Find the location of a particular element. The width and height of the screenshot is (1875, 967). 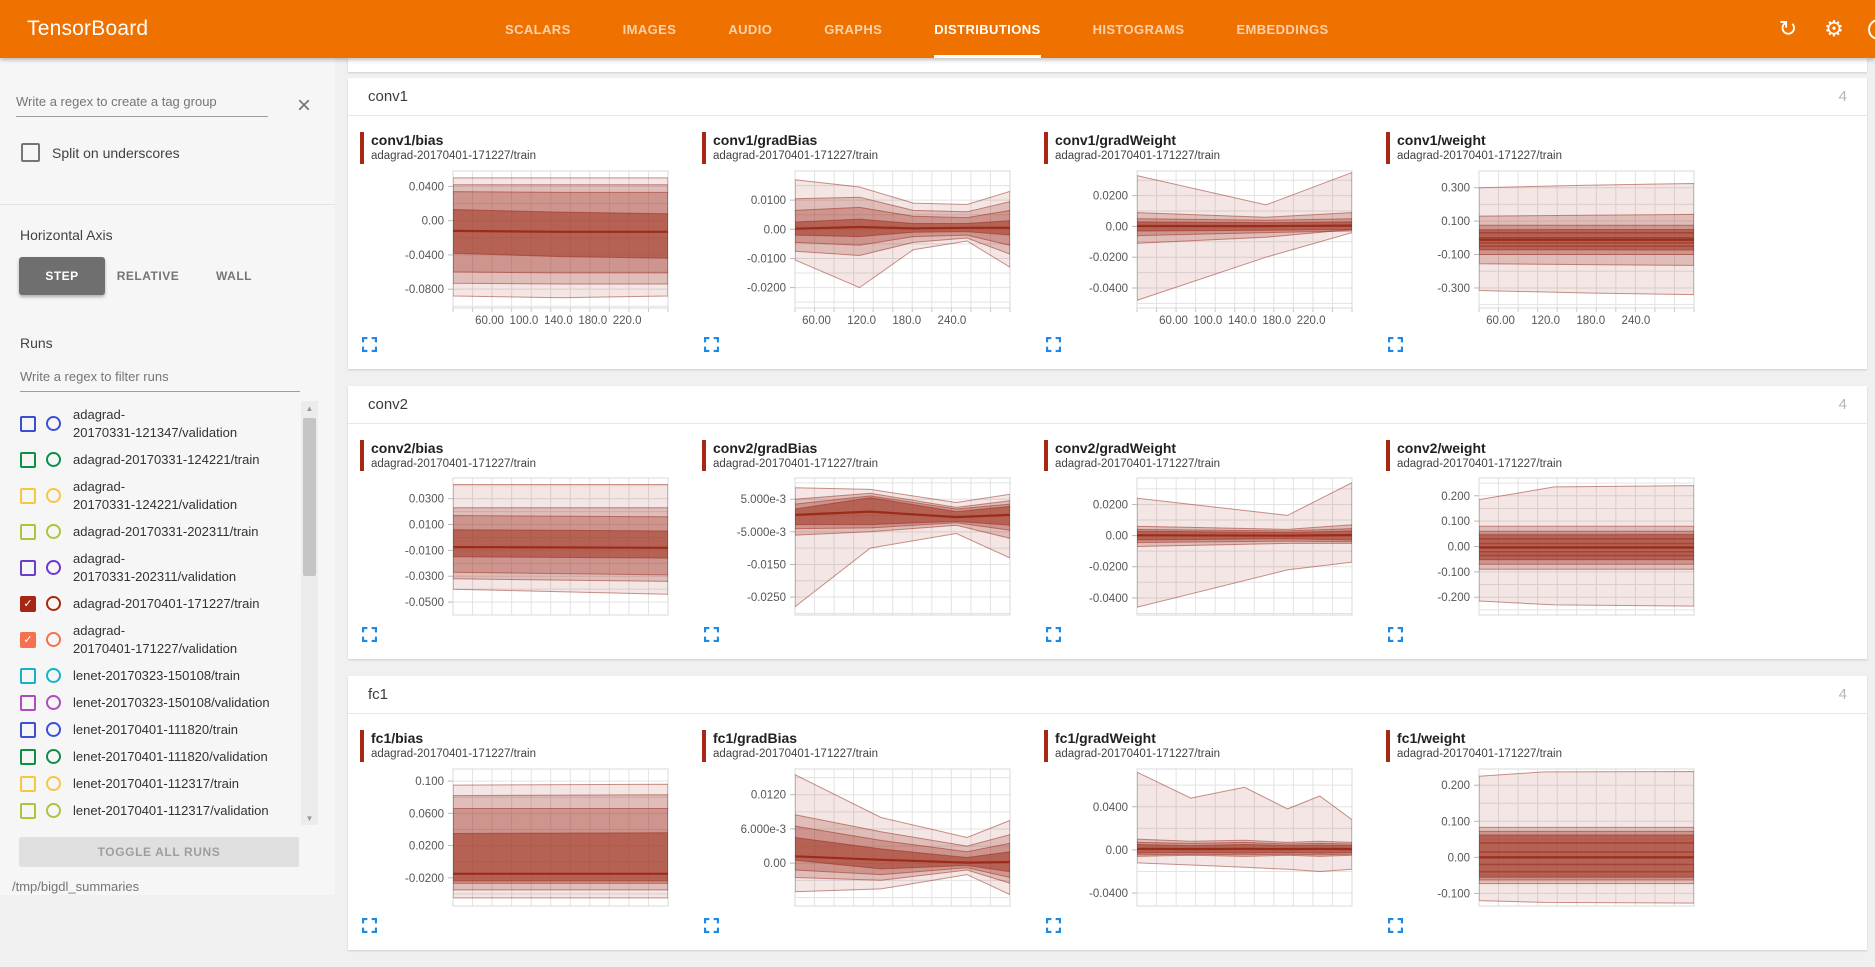

toggle-all-runs-button: TOGGLE ALL RUNS is located at coordinates (159, 852).